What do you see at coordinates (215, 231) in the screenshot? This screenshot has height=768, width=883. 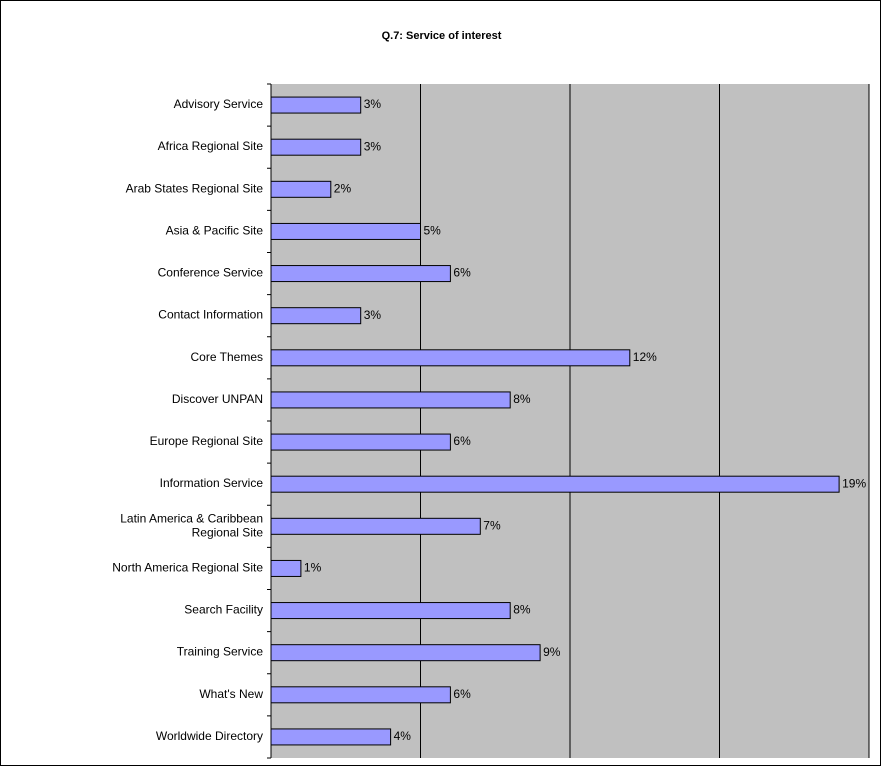 I see `category-label: Asia & Pacific Site` at bounding box center [215, 231].